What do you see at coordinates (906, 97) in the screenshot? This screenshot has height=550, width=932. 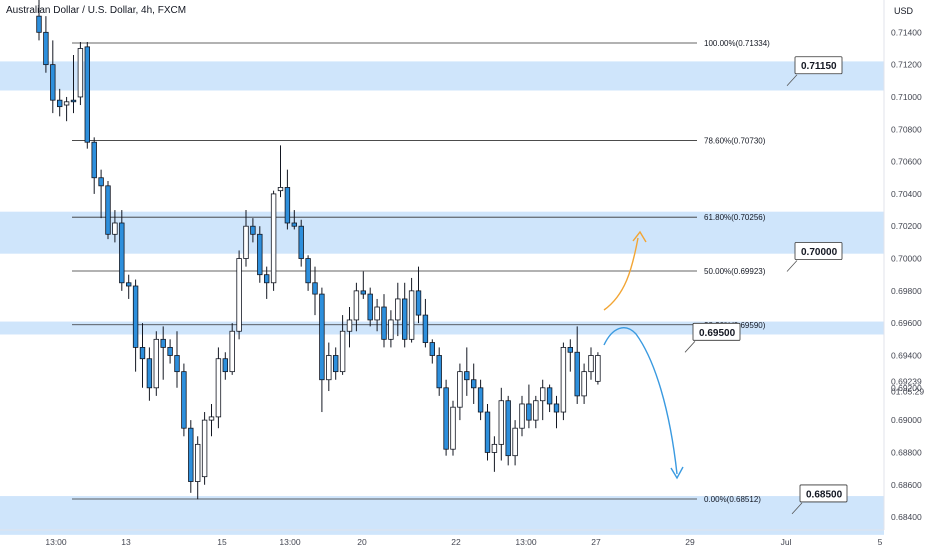 I see `price-tick-label: 0.71000` at bounding box center [906, 97].